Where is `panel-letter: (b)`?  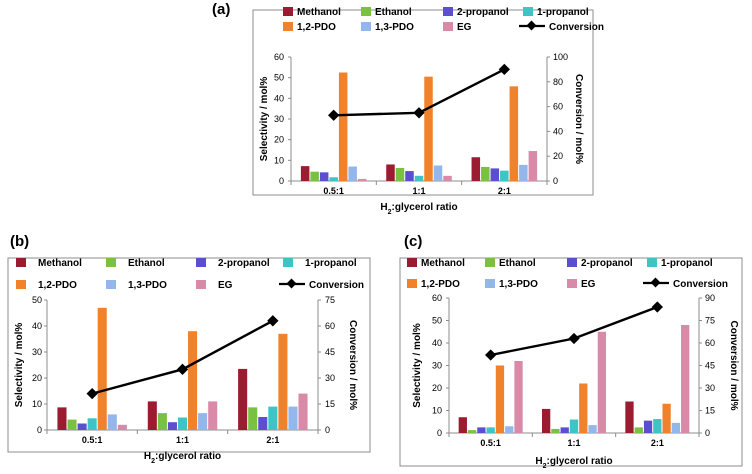
panel-letter: (b) is located at coordinates (19, 241).